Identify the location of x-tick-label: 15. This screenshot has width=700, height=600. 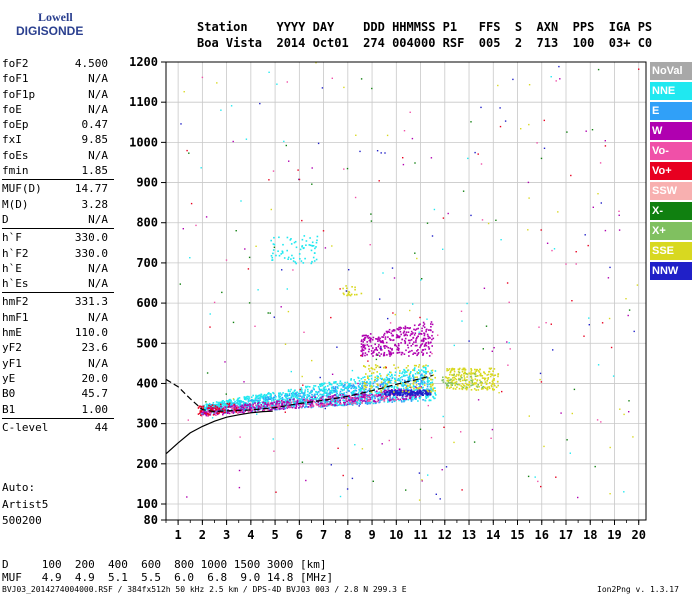
(517, 535).